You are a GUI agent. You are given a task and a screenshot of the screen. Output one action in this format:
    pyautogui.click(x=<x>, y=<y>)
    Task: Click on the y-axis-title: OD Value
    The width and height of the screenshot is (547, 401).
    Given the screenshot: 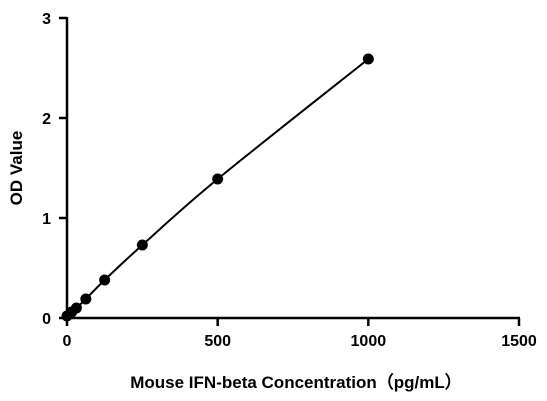 What is the action you would take?
    pyautogui.click(x=16, y=168)
    